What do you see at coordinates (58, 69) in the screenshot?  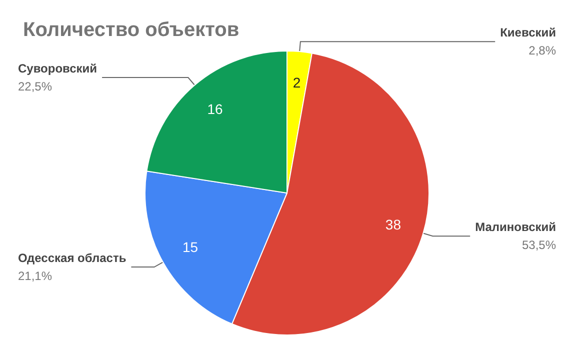 I see `slice-label: Суворовский` at bounding box center [58, 69].